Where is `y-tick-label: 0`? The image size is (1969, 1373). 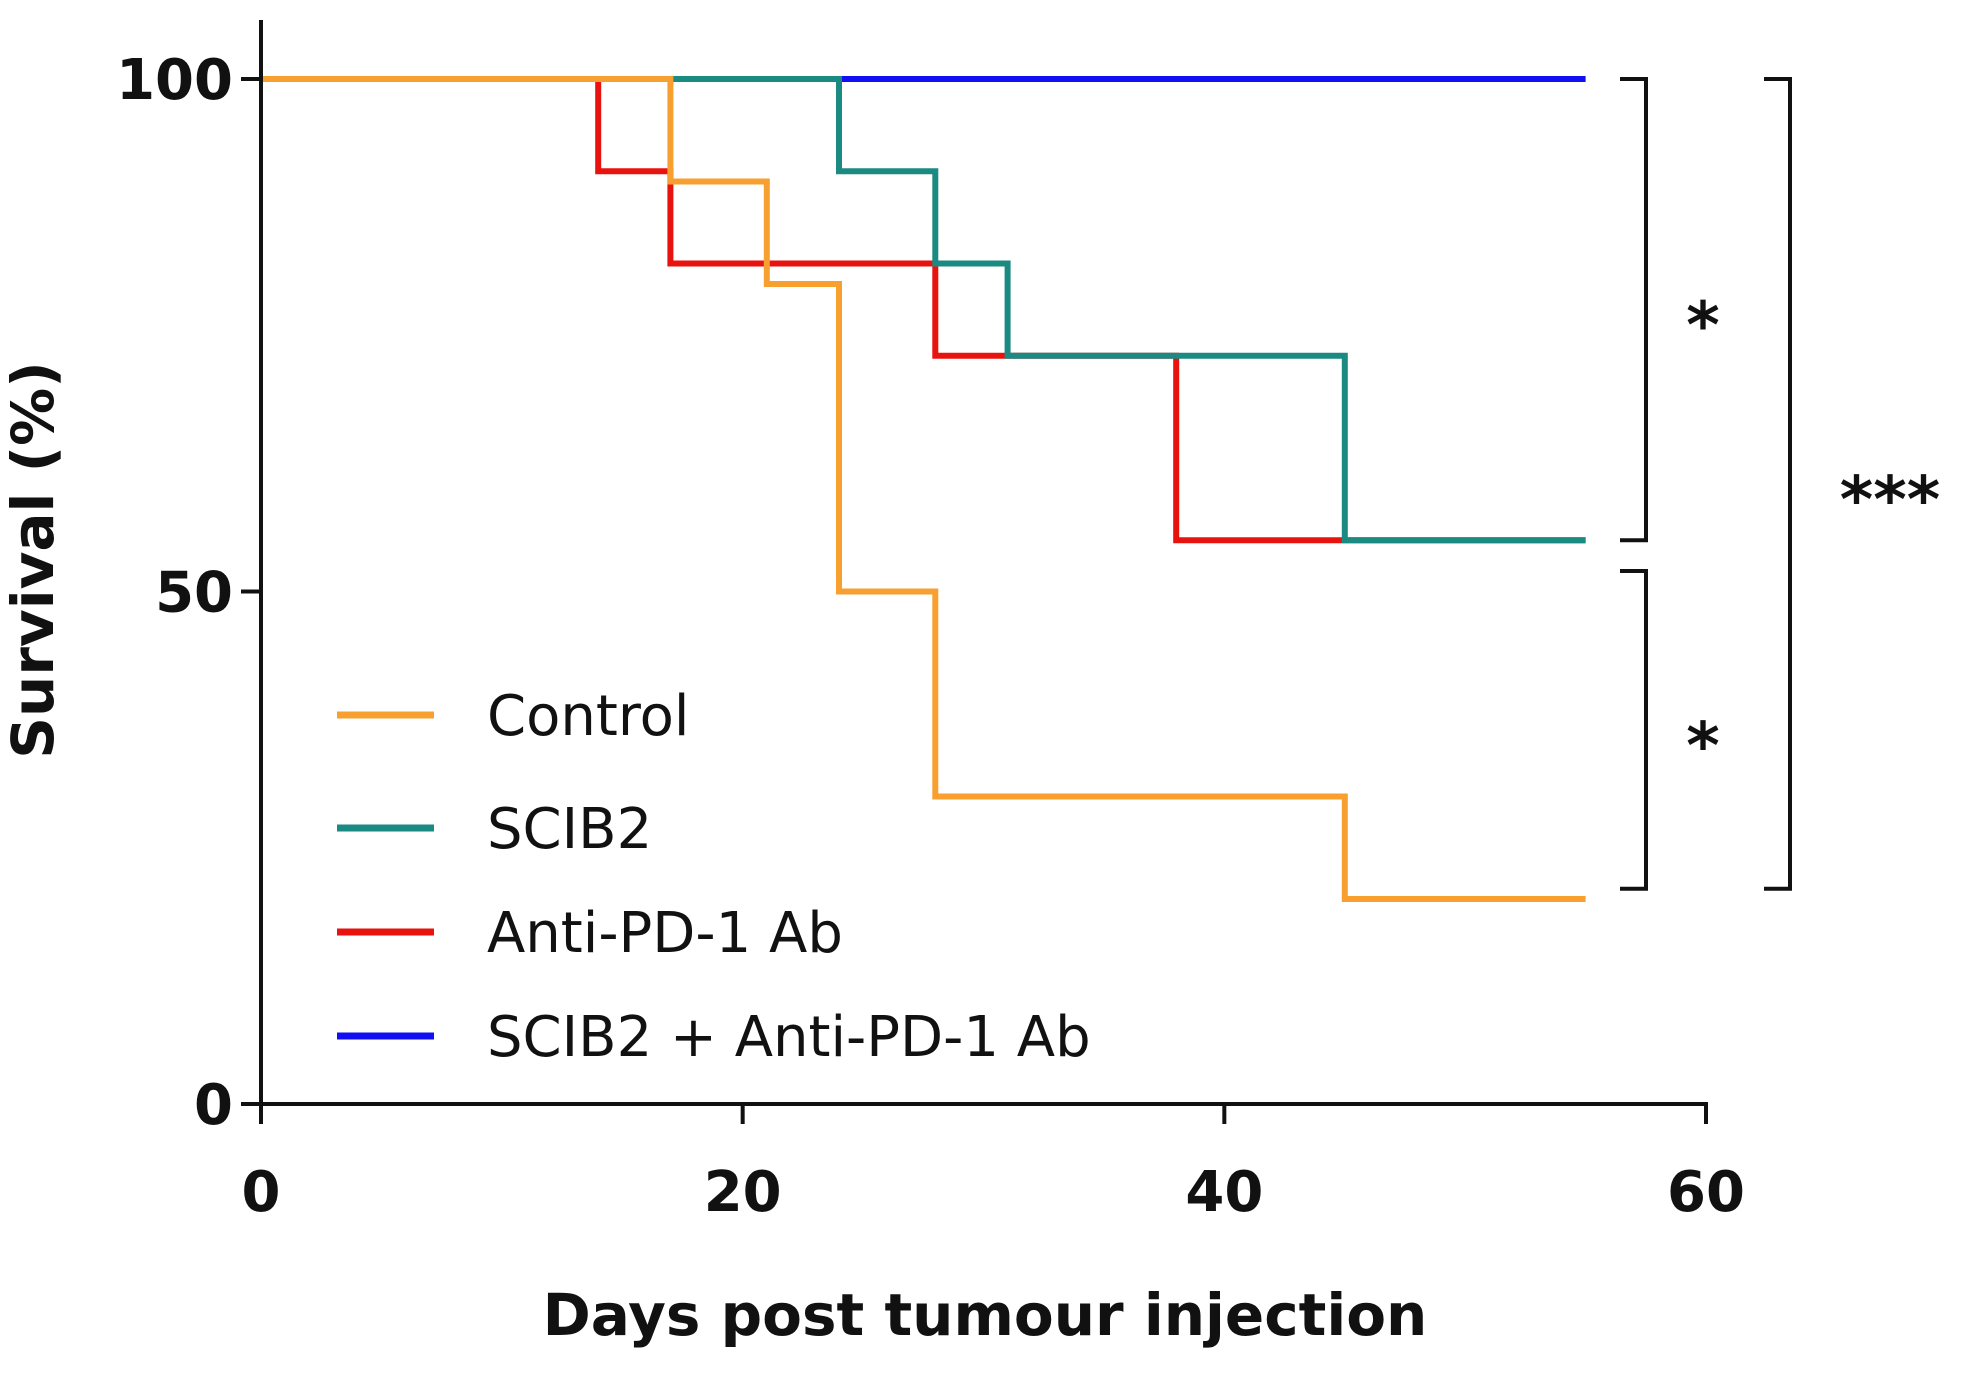 y-tick-label: 0 is located at coordinates (213, 1105).